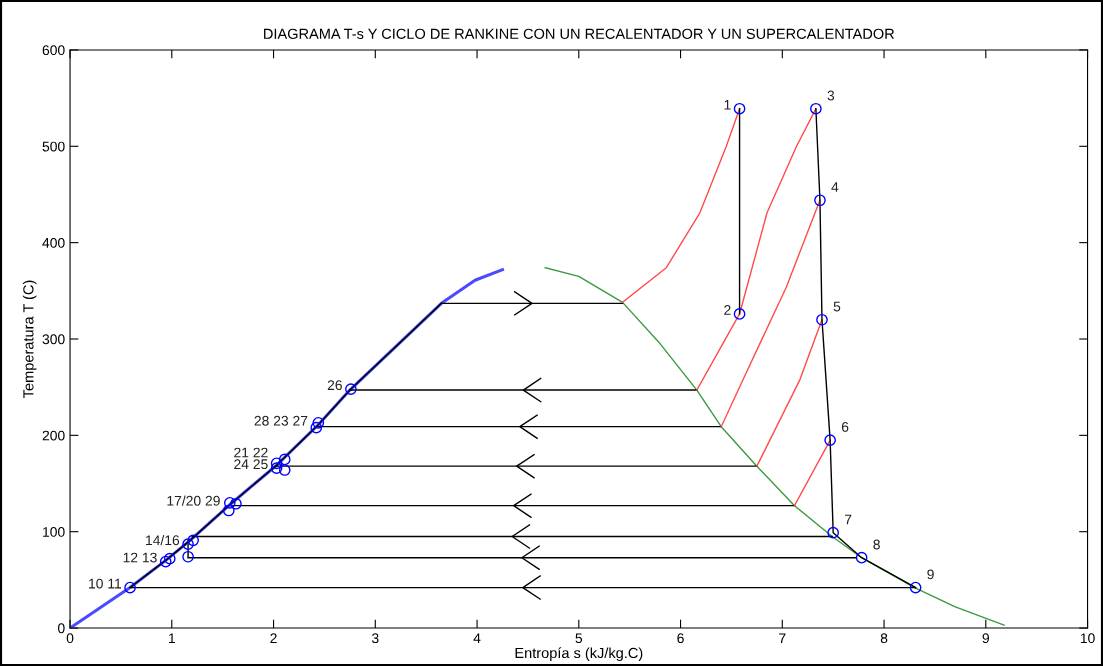  I want to click on y-tick-label: 200, so click(53, 435).